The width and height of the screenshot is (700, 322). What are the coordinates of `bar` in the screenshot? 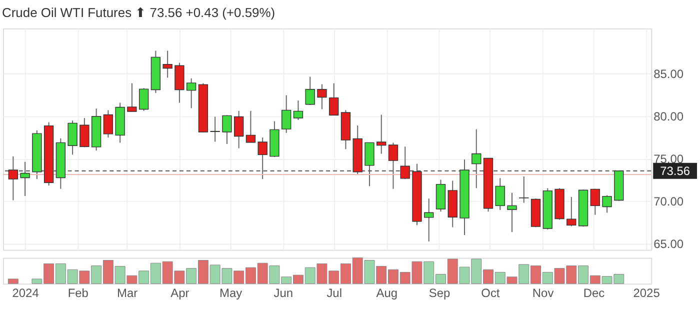 It's located at (13, 281).